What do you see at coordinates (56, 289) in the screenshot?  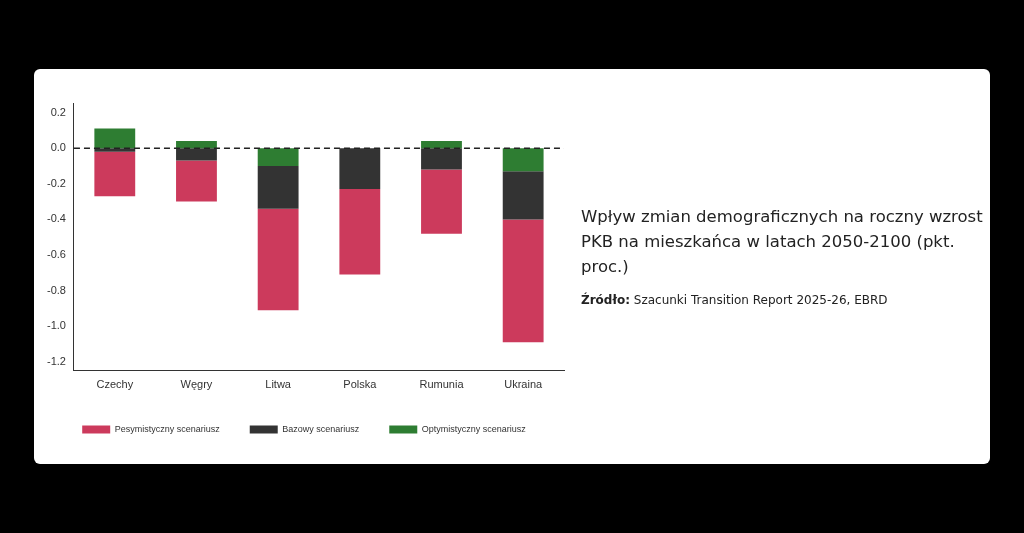 I see `y-tick-label: -0.8` at bounding box center [56, 289].